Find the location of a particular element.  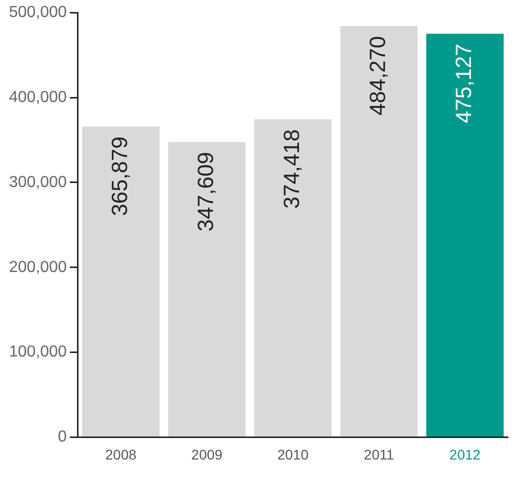

x-tick-label: 2010 is located at coordinates (293, 454).